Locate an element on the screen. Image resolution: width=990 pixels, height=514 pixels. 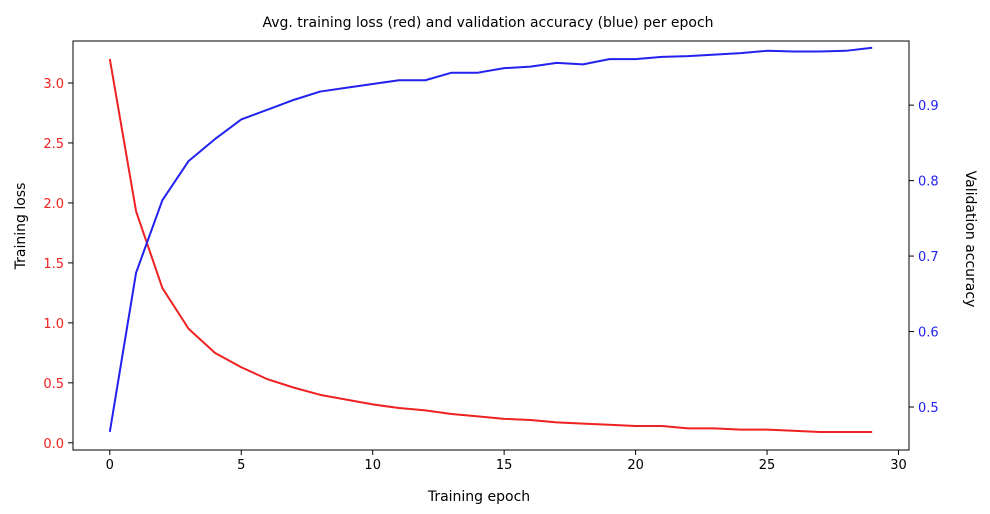
y-right-tick-label: 0.5 is located at coordinates (928, 408).